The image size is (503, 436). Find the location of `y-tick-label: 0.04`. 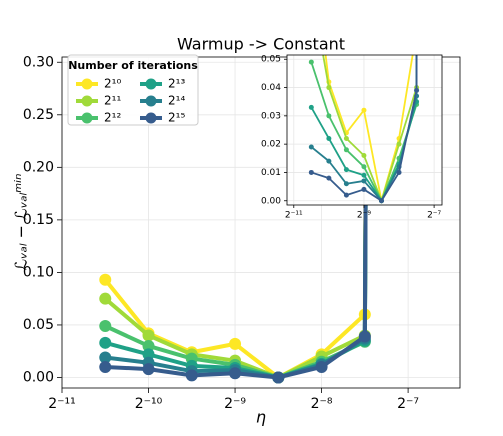

y-tick-label: 0.04 is located at coordinates (271, 88).